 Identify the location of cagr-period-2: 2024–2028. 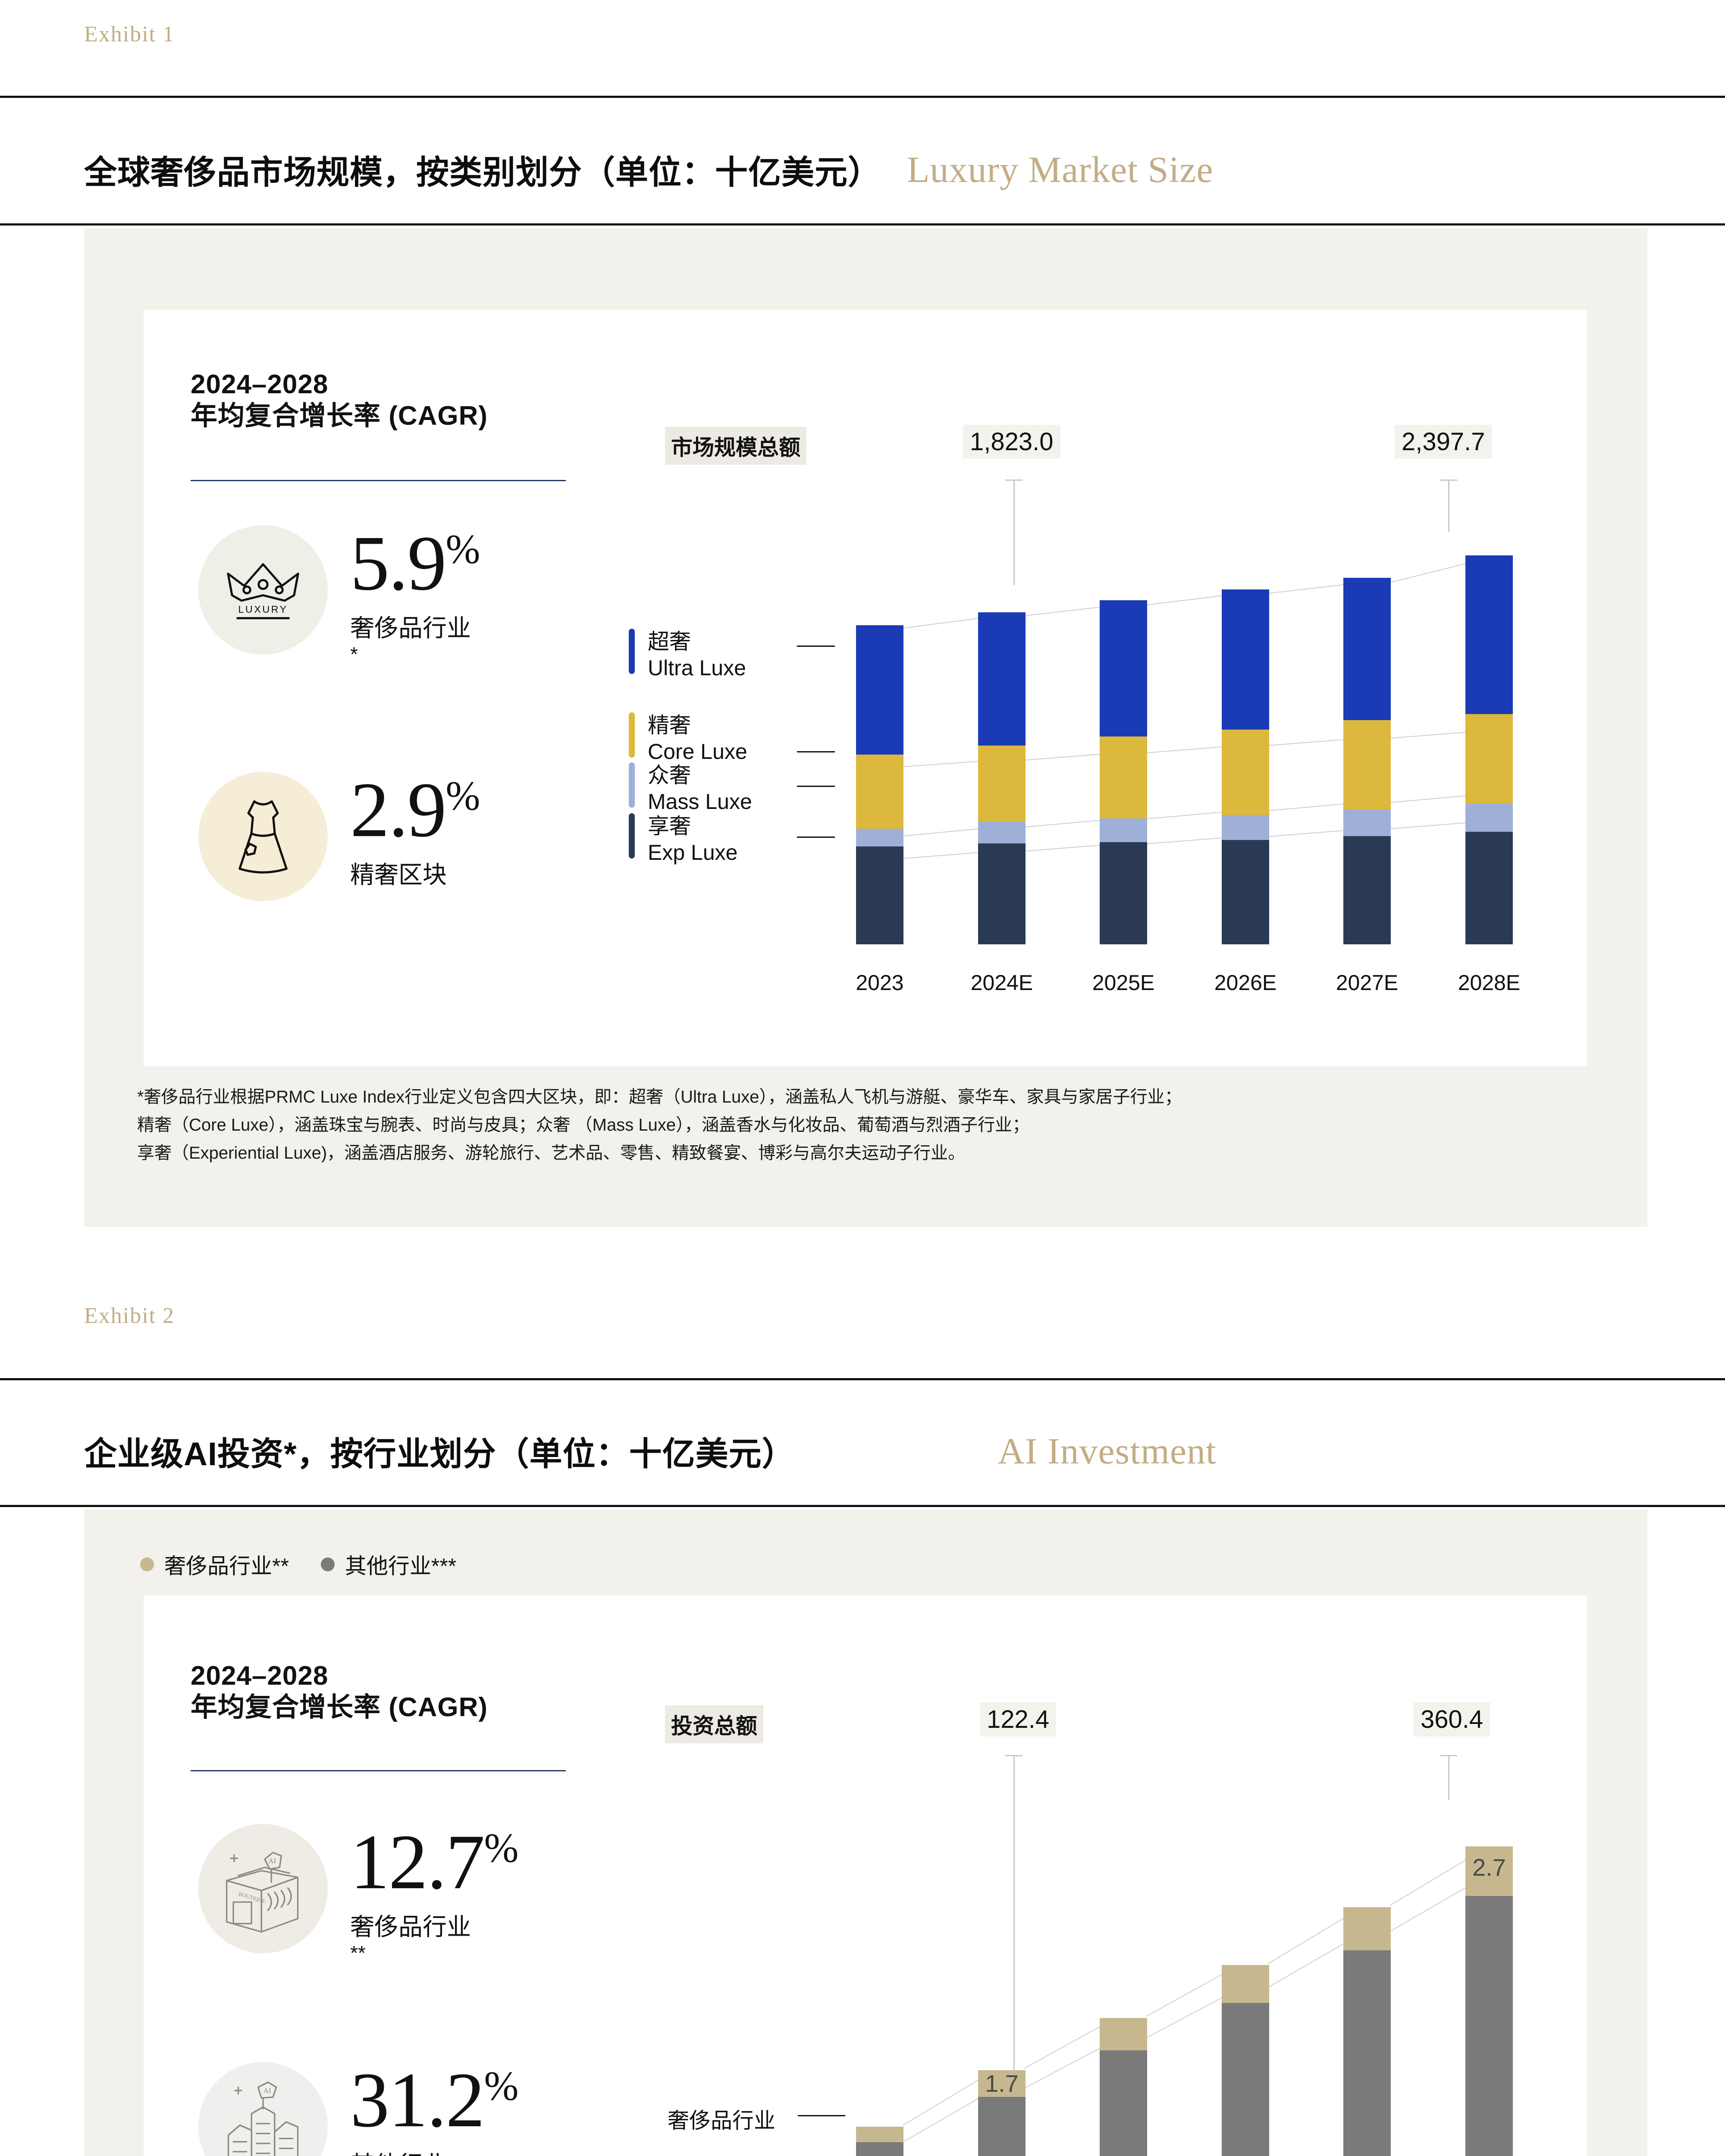
(260, 1676).